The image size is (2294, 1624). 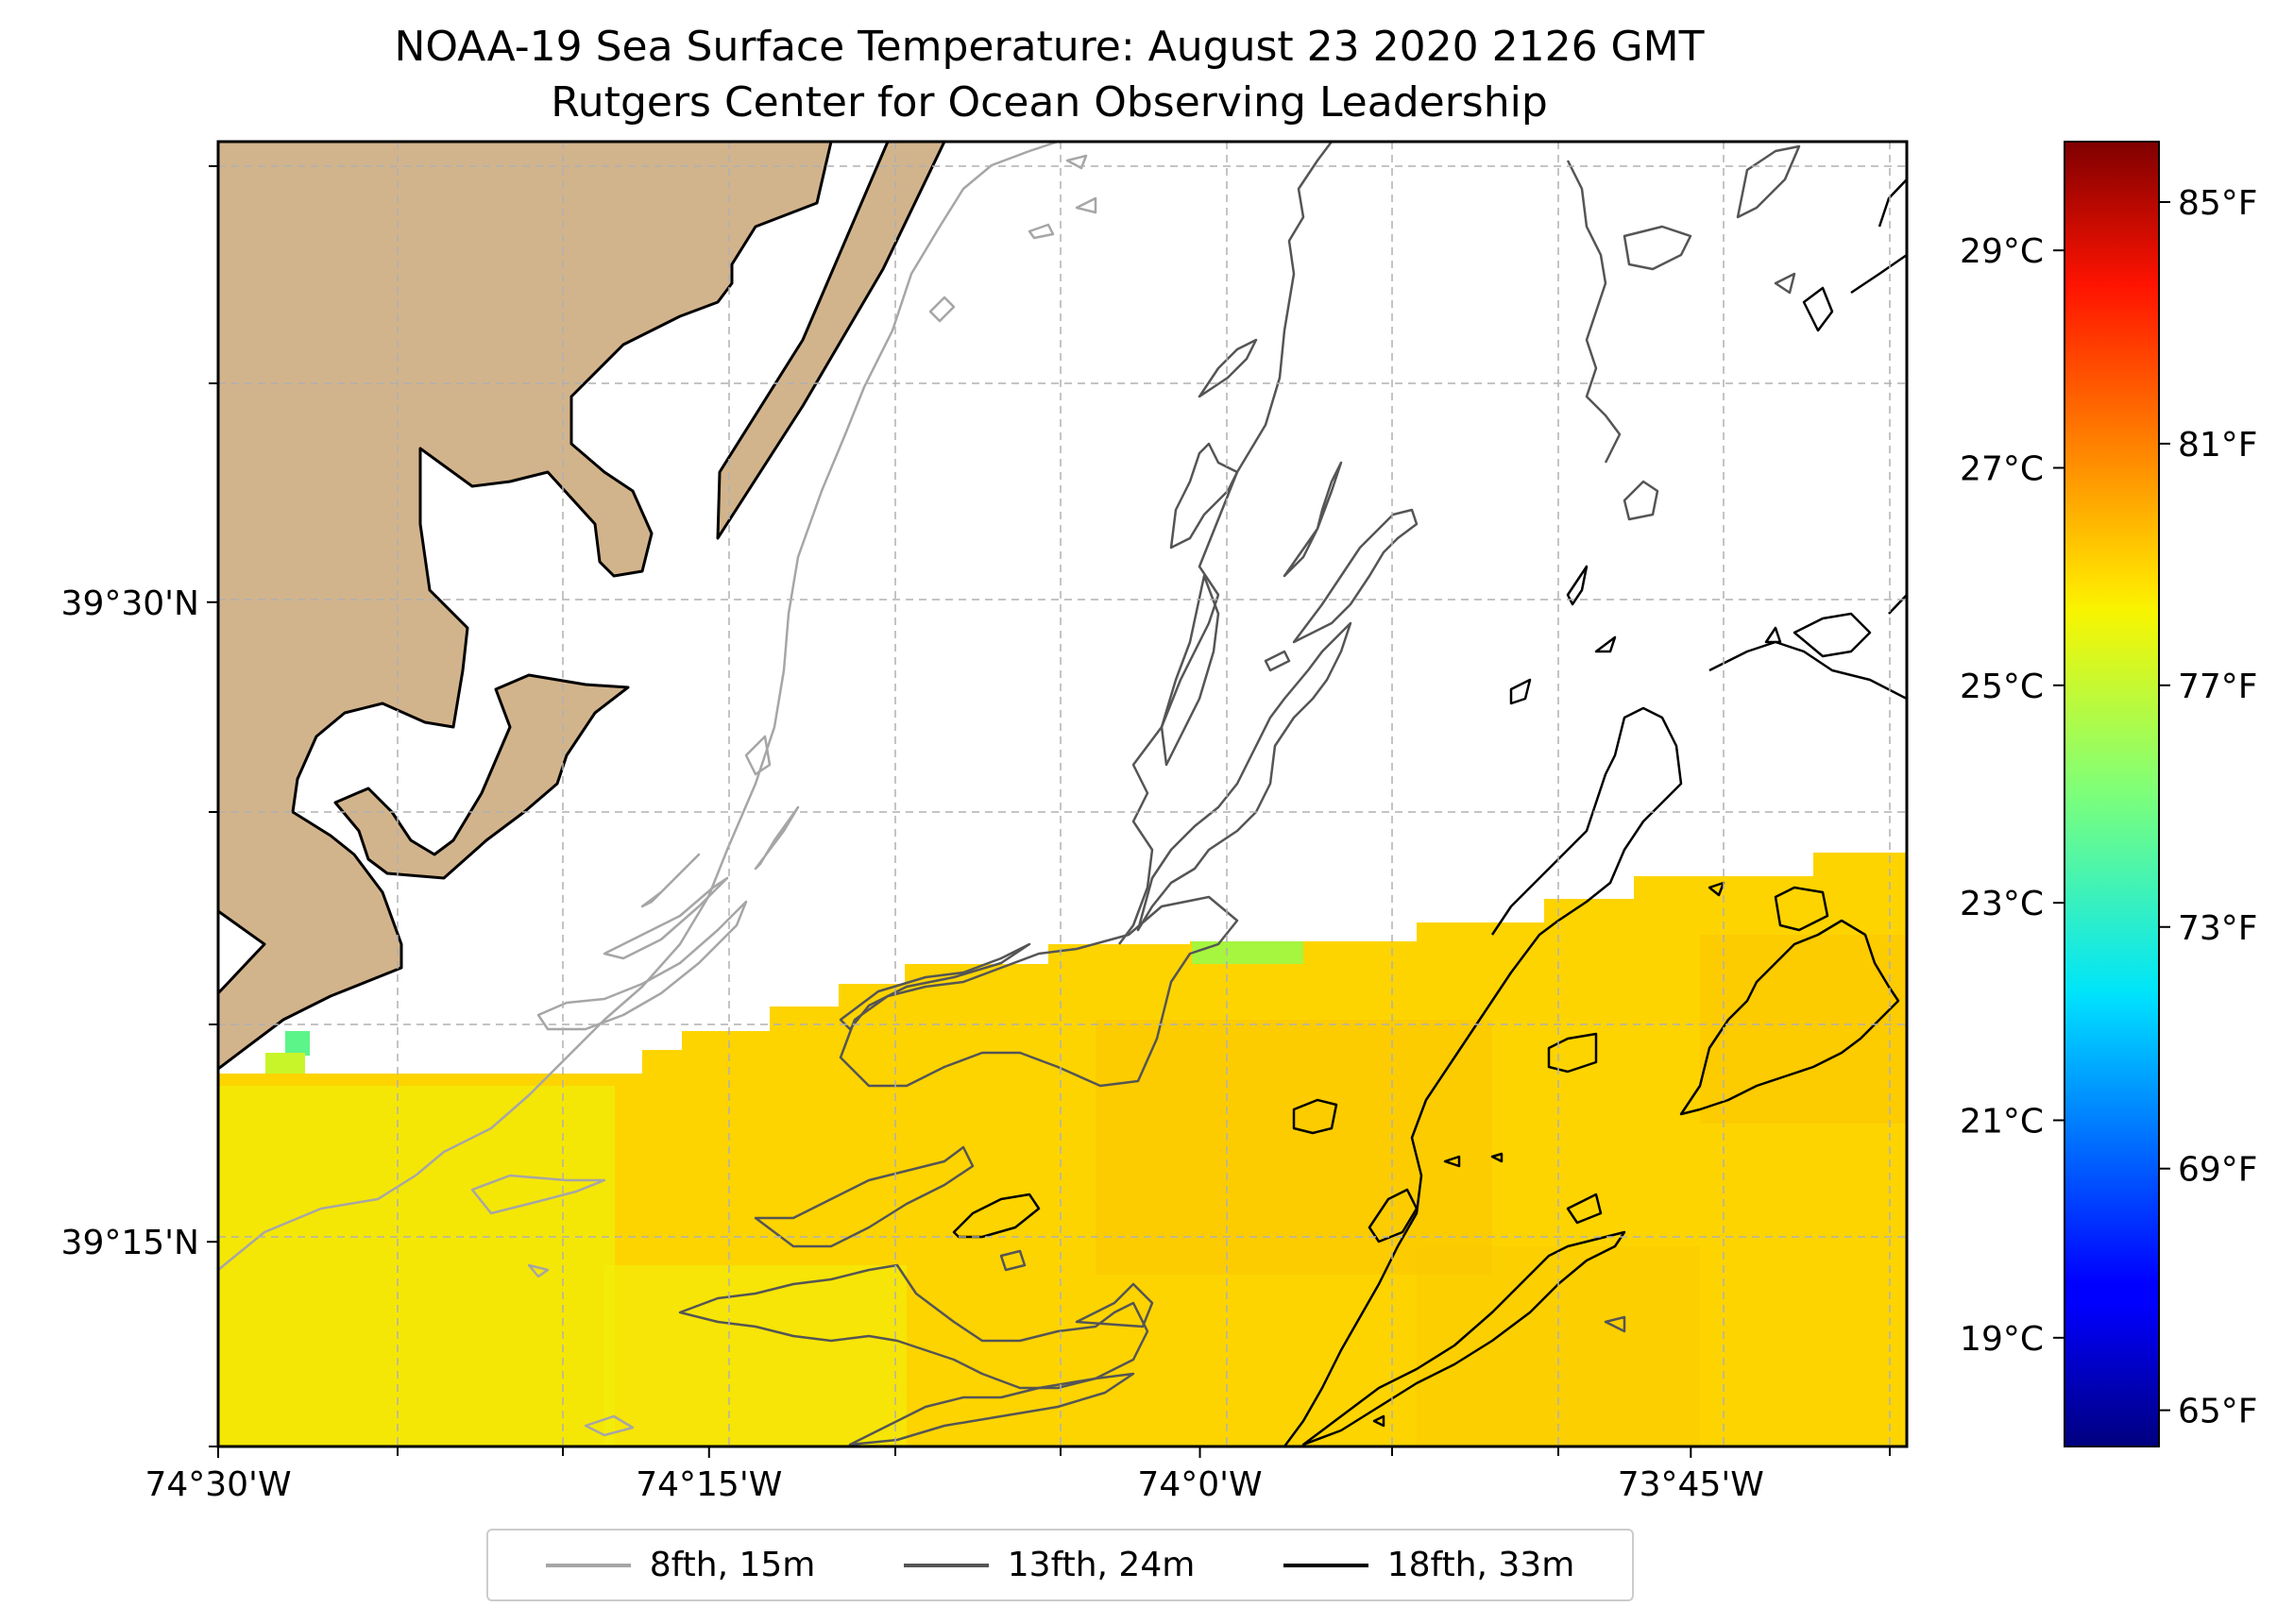 What do you see at coordinates (680, 1565) in the screenshot?
I see `legend-item-8fth: 8fth, 15m` at bounding box center [680, 1565].